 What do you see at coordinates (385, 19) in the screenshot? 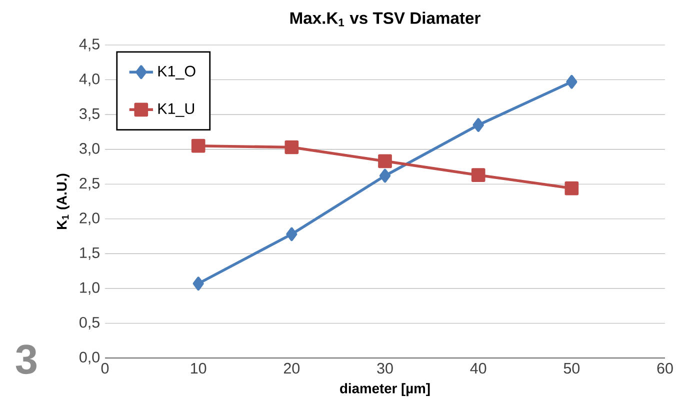
I see `chart-title: Max.K$_{1}$ vs TSV Diamater` at bounding box center [385, 19].